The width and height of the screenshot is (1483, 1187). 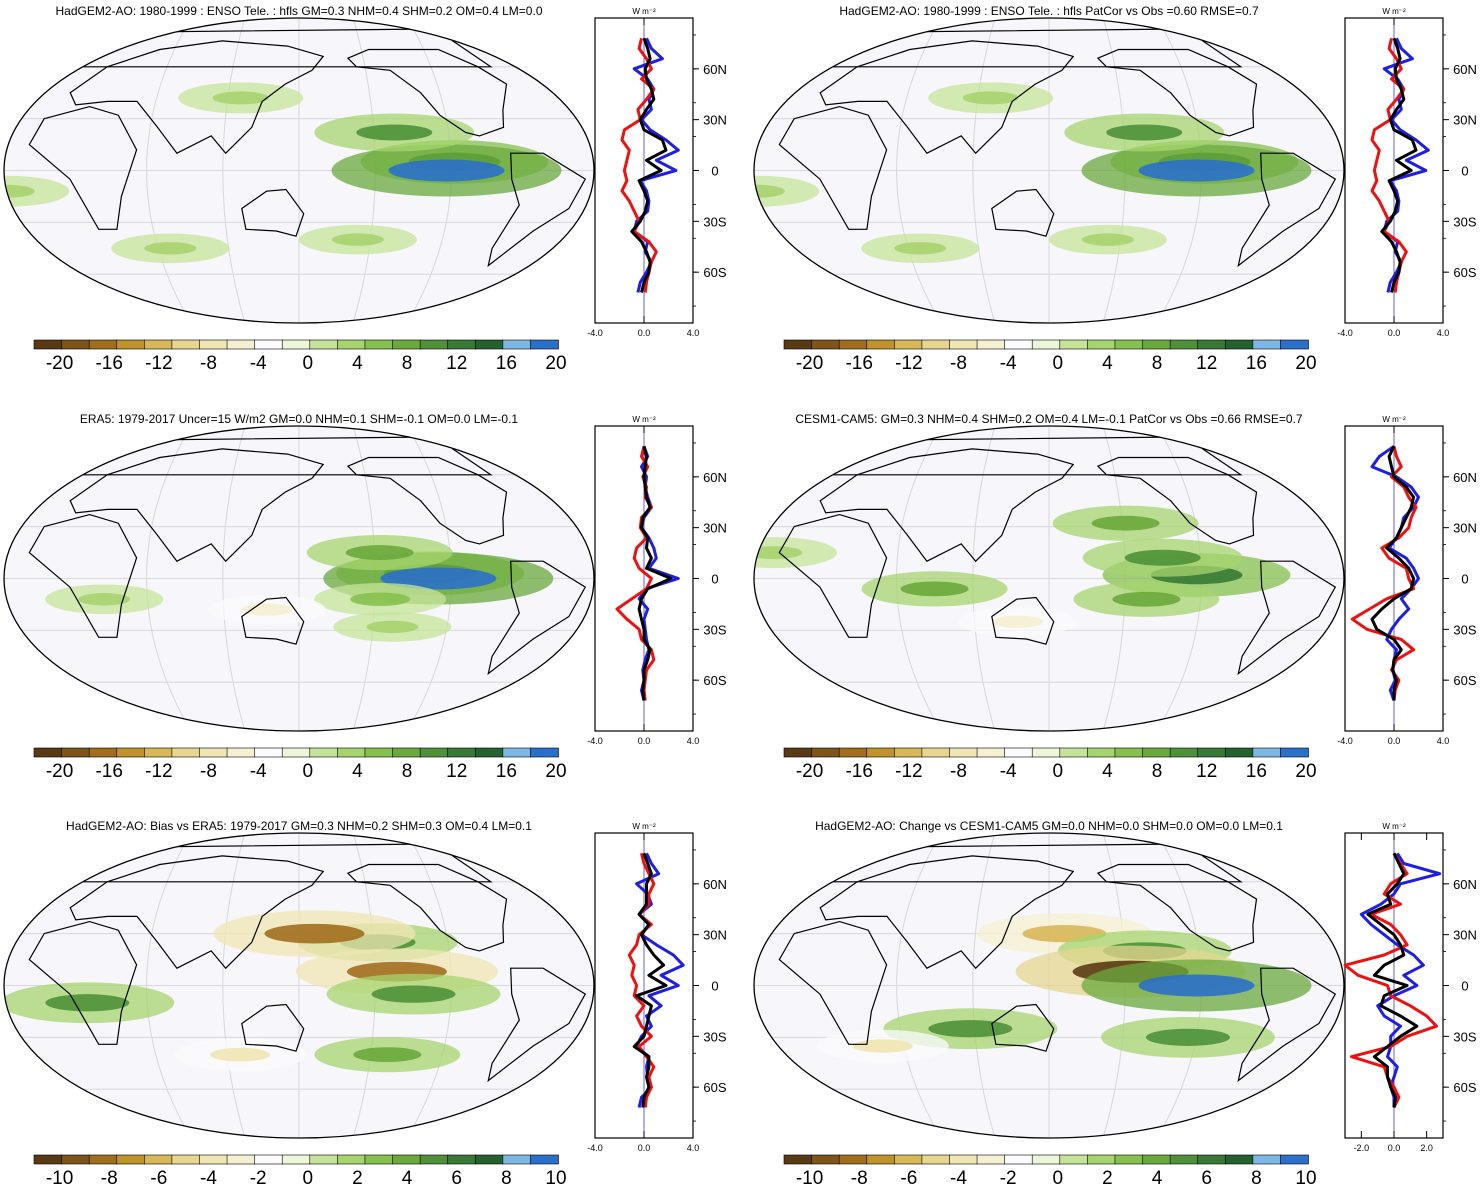 I want to click on map-border, so click(x=299, y=170).